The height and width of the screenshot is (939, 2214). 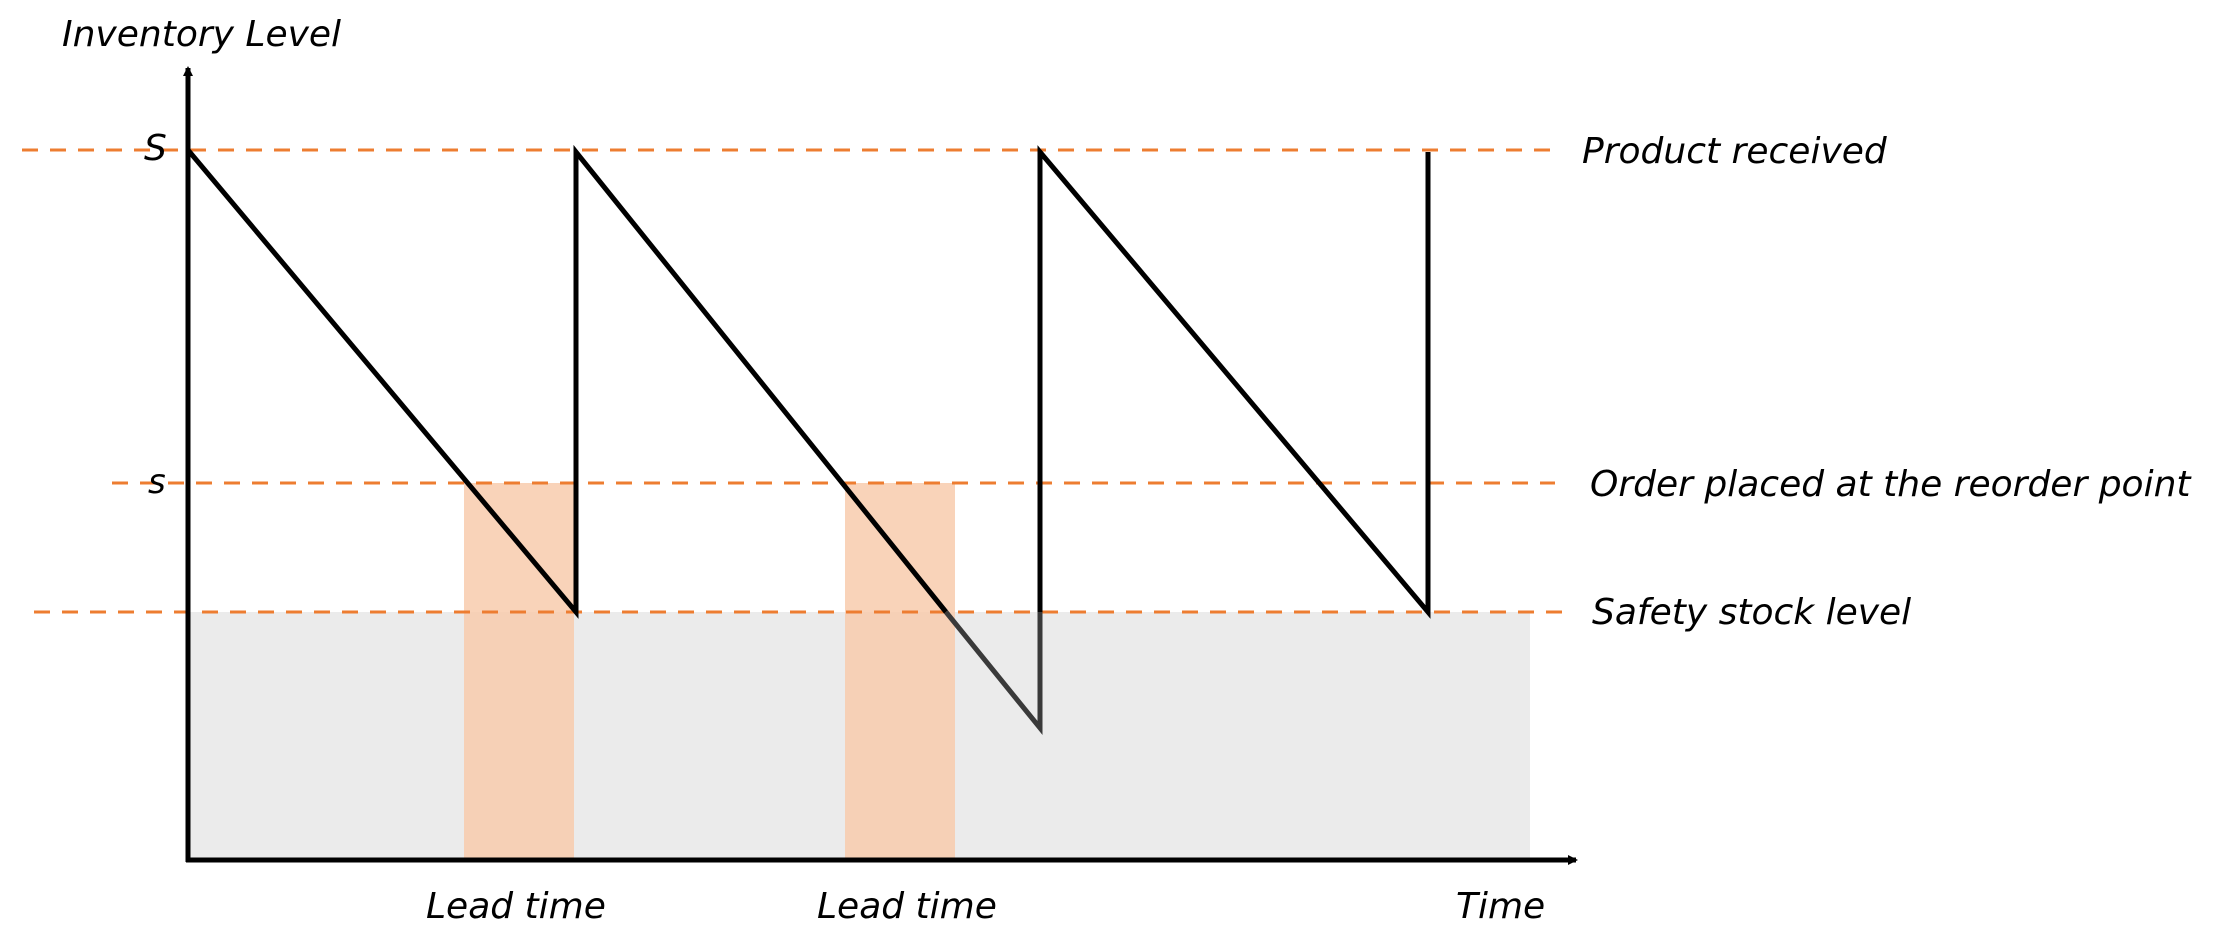 What do you see at coordinates (157, 482) in the screenshot?
I see `tick-label-s: s` at bounding box center [157, 482].